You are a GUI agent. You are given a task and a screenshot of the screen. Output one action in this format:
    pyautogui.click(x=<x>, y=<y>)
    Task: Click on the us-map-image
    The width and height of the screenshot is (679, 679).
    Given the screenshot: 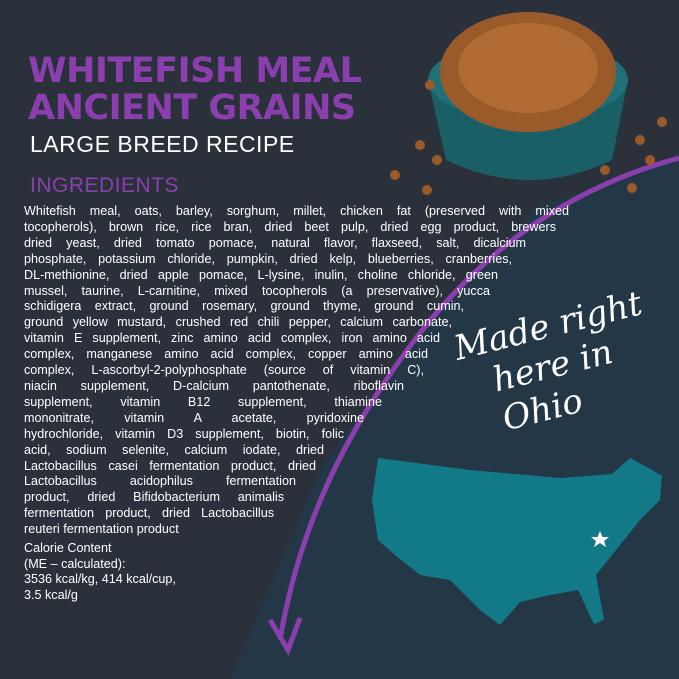 What is the action you would take?
    pyautogui.click(x=517, y=541)
    